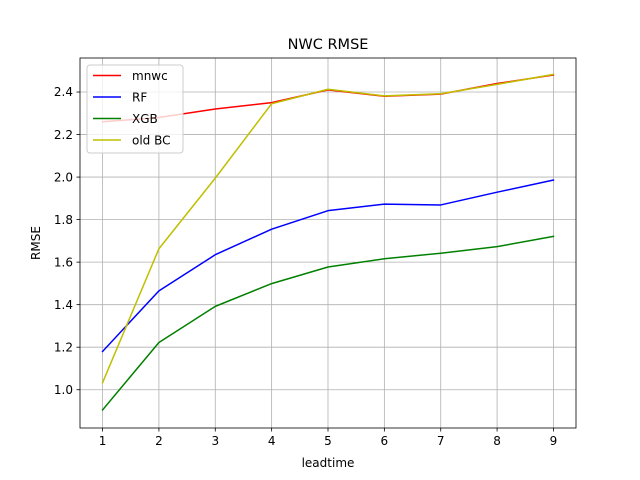  I want to click on y-axis-ticks: 1.0 1.2 1.4 1.6 1.8 2.0 2.2 2.4, so click(67, 241).